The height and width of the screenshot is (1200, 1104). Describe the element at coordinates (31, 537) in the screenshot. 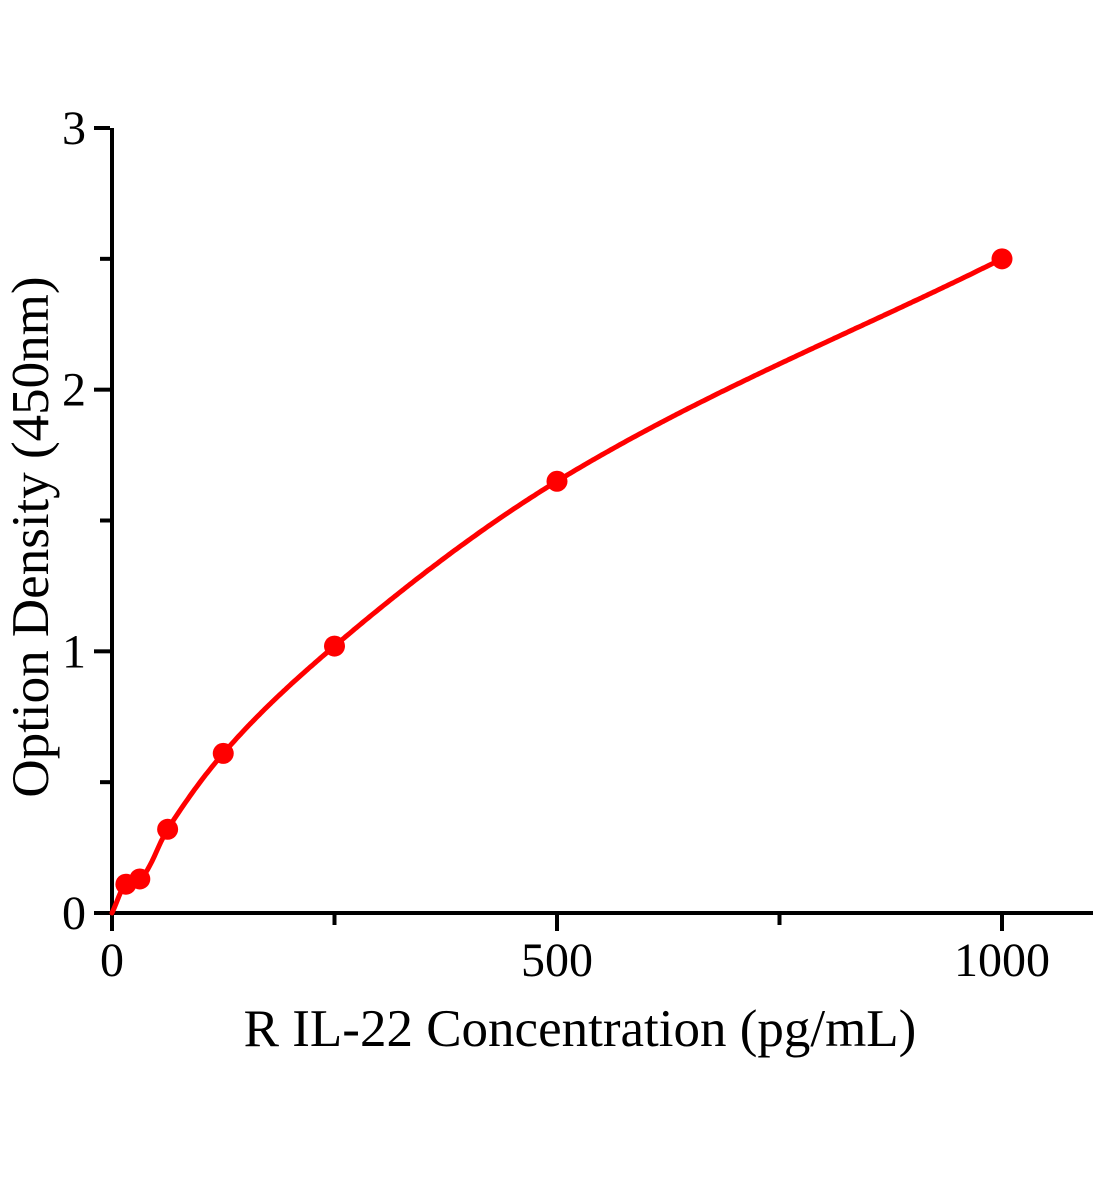

I see `y-axis-title: Option Density (450nm)` at that location.